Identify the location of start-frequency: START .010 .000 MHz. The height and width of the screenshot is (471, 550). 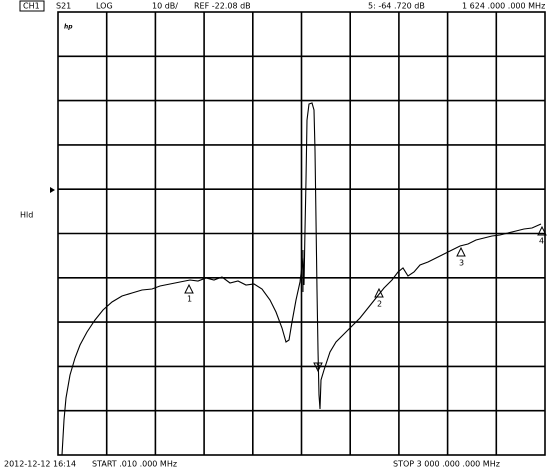
(134, 464).